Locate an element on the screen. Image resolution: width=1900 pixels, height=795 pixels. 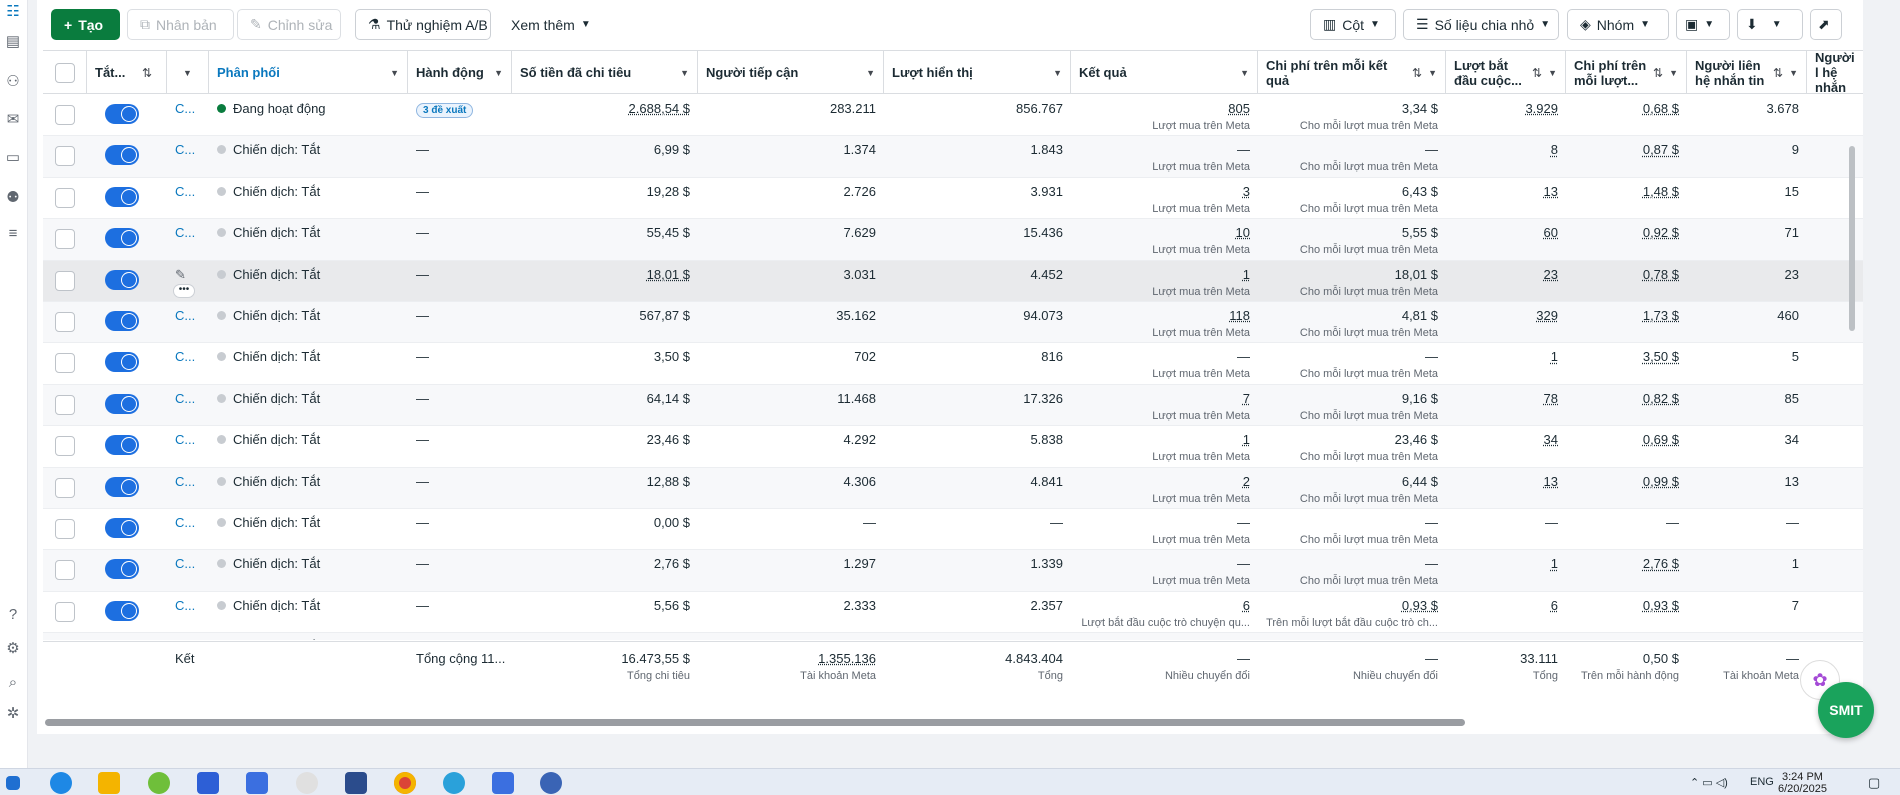
conversation-starts-value: 4 is located at coordinates (1554, 639).